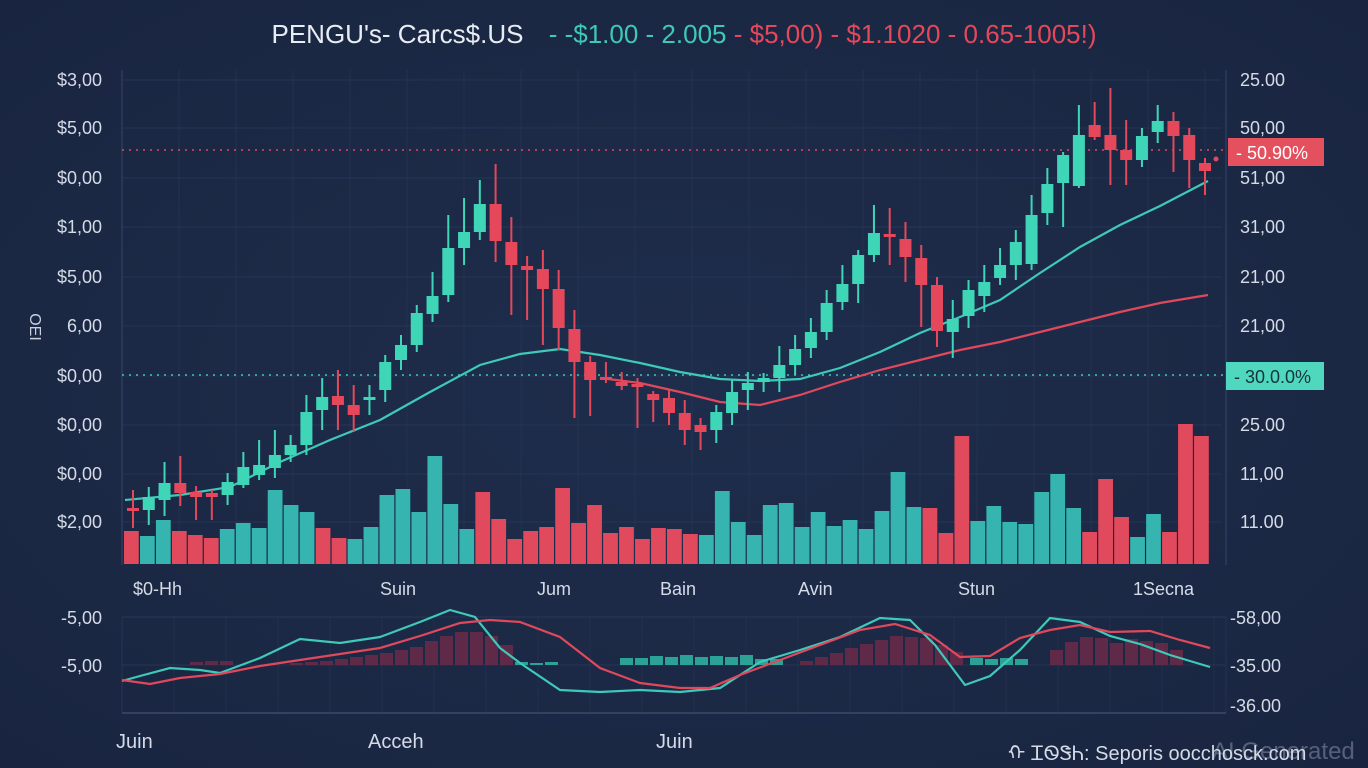 The image size is (1368, 768). I want to click on y-axis-title: OEI, so click(34, 327).